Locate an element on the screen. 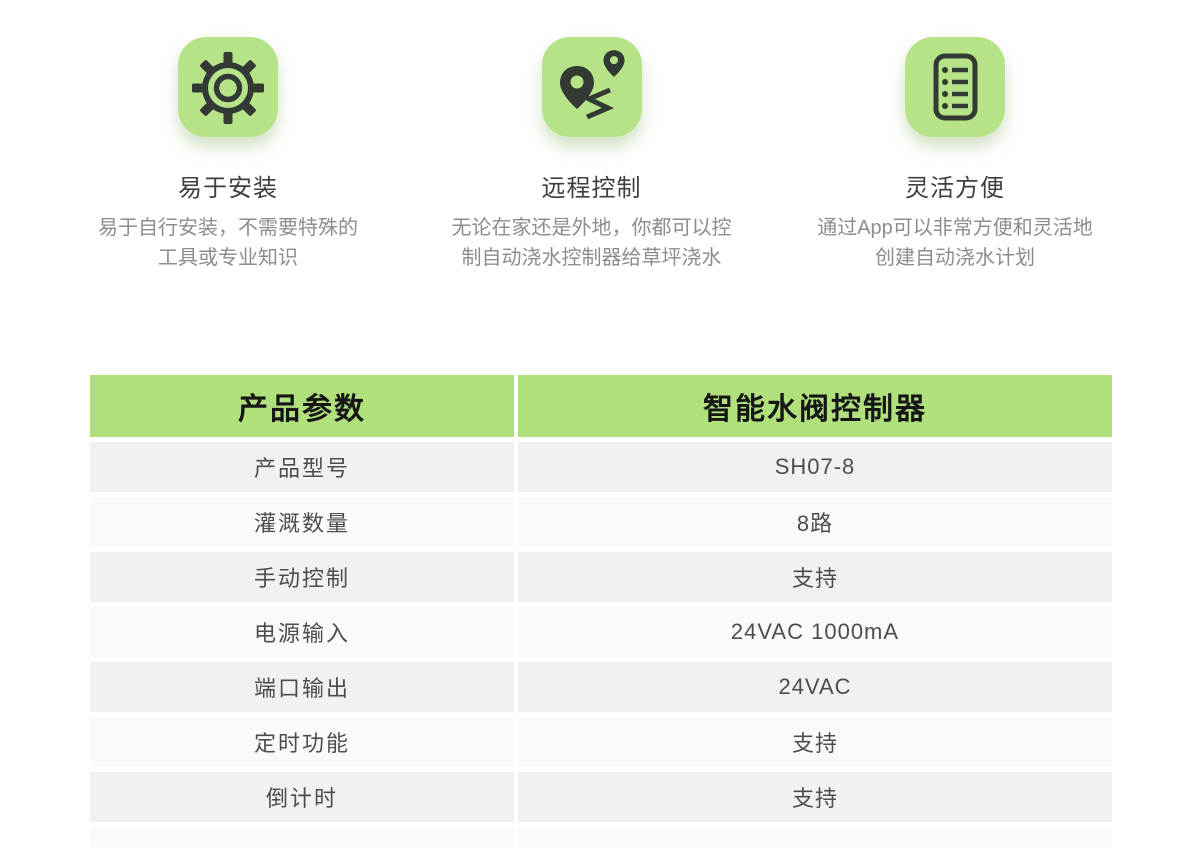  spec-row-manual-control: 手动控制 支持 is located at coordinates (601, 577).